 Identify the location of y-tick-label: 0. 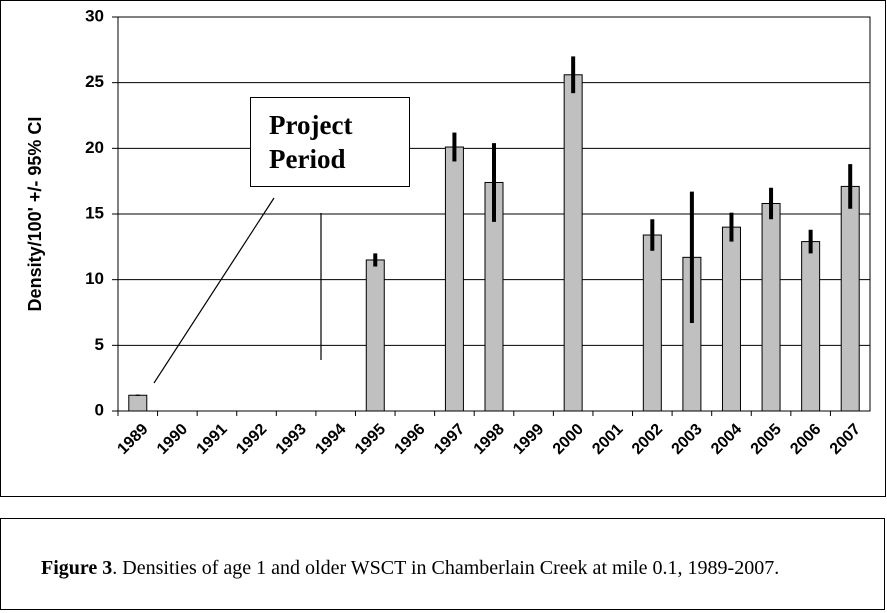
(99, 409).